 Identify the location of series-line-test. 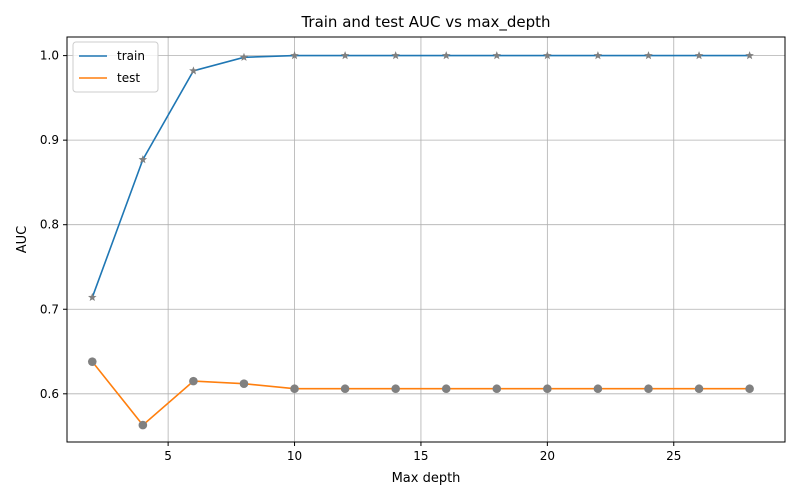
(420, 394).